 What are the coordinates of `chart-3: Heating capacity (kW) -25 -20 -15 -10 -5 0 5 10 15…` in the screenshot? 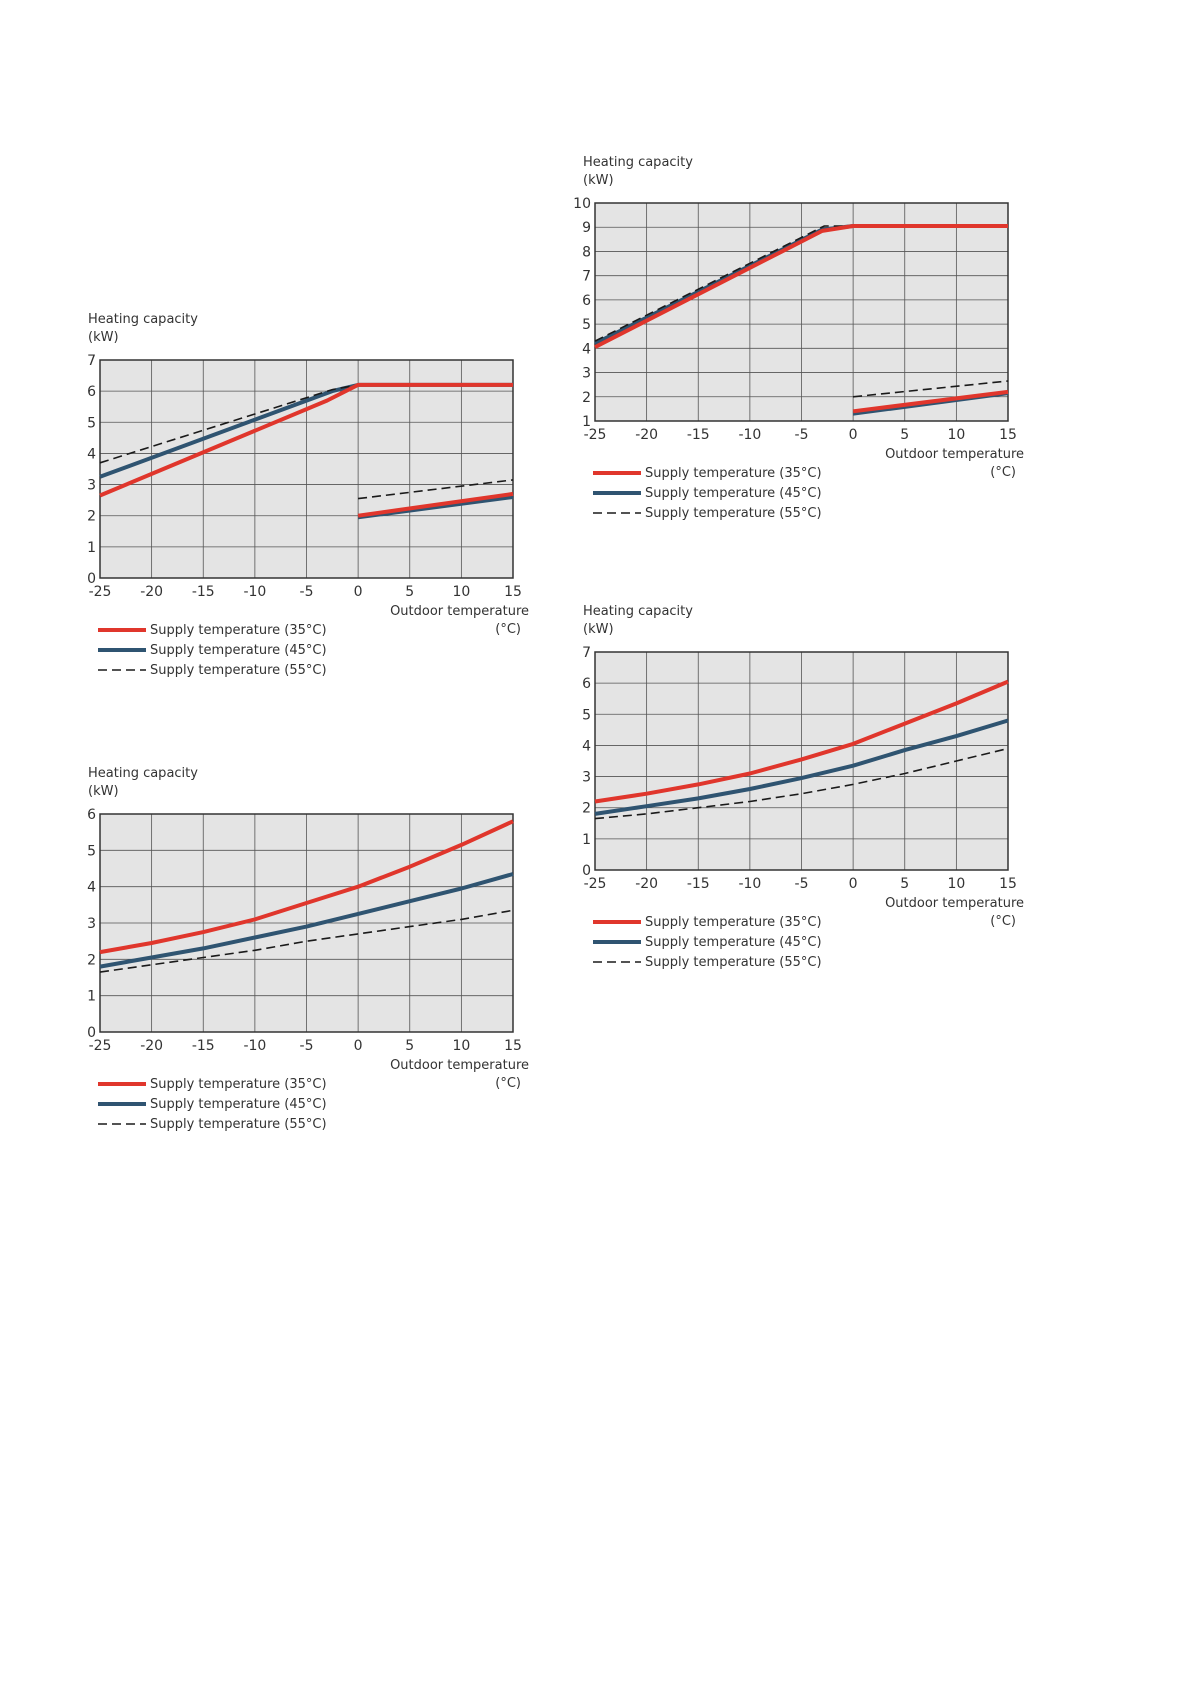 It's located at (340, 969).